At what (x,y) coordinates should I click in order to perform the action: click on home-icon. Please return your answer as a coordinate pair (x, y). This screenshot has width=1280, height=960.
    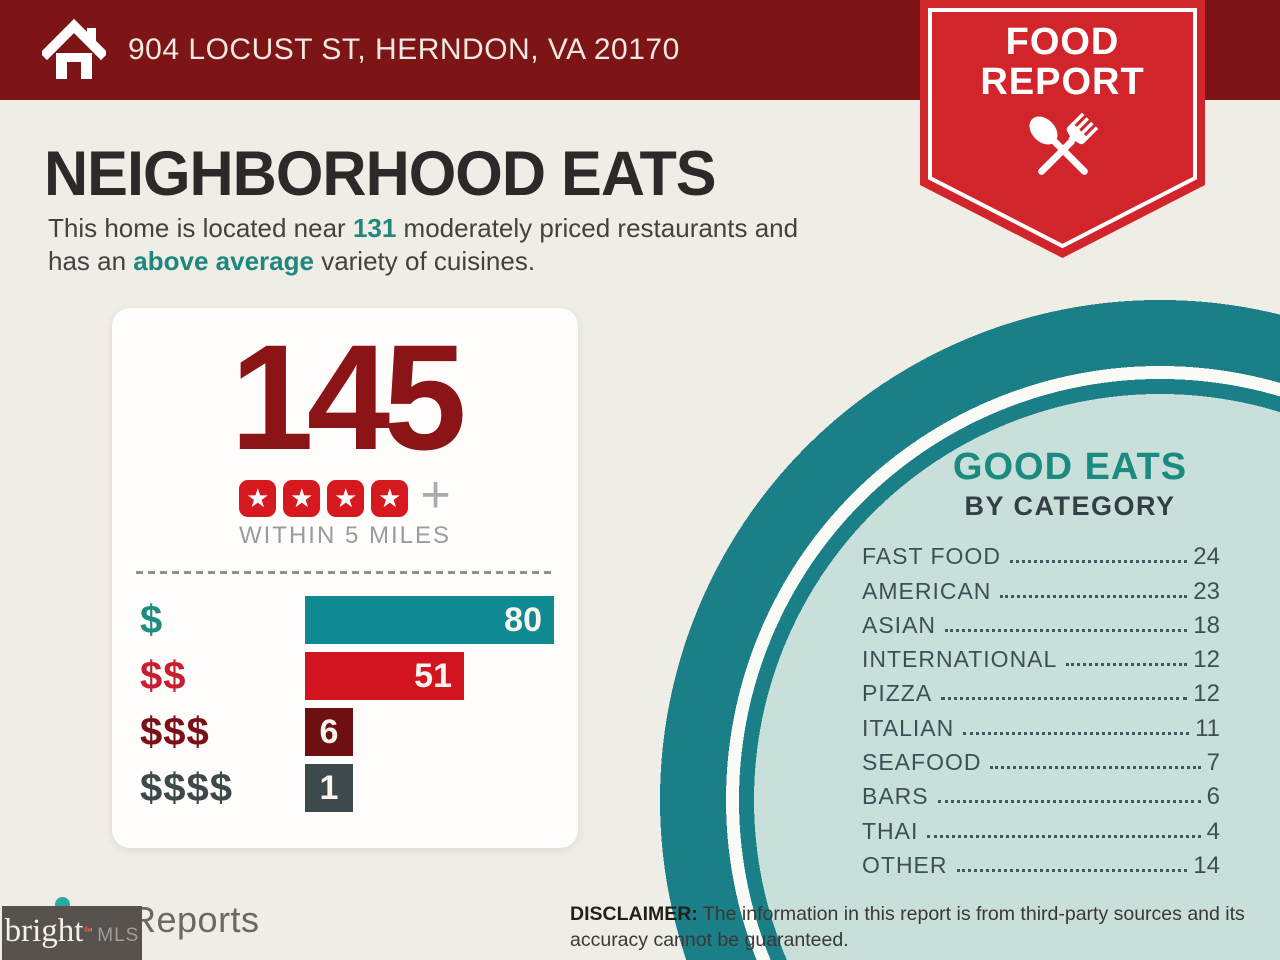
    Looking at the image, I should click on (74, 48).